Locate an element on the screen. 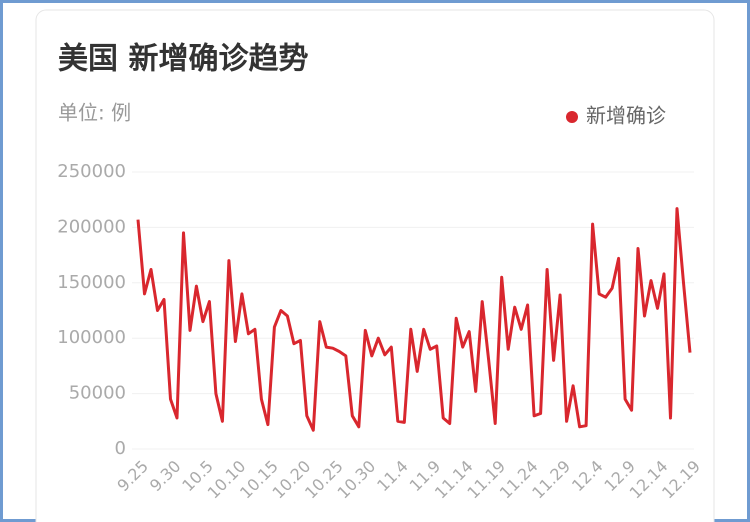 This screenshot has width=750, height=522. y-tick-label: 200000 is located at coordinates (91, 226).